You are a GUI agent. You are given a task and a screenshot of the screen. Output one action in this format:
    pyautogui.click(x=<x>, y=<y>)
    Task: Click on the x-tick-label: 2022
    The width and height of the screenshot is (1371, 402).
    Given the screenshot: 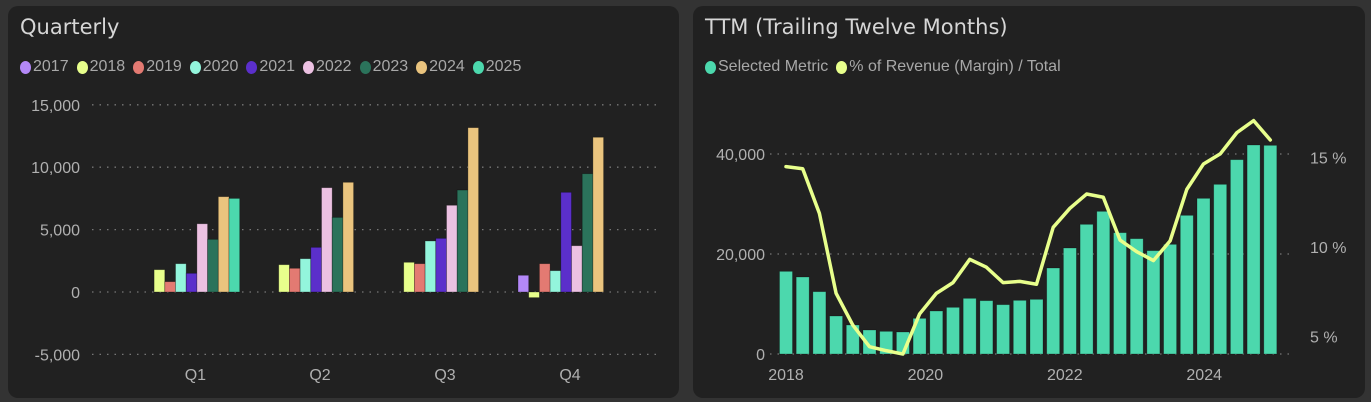 What is the action you would take?
    pyautogui.click(x=1065, y=375)
    